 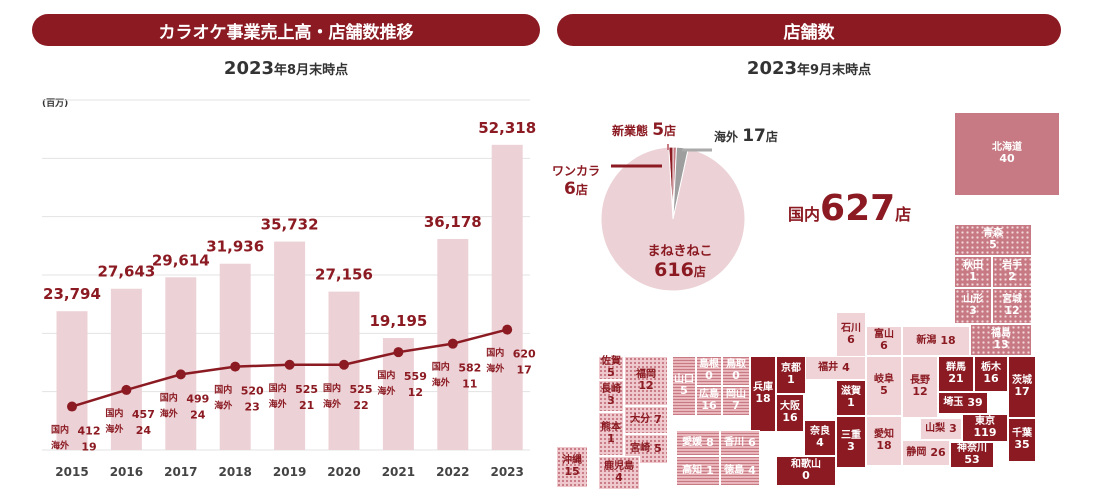 I want to click on prefecture-name: 山形, so click(x=973, y=299).